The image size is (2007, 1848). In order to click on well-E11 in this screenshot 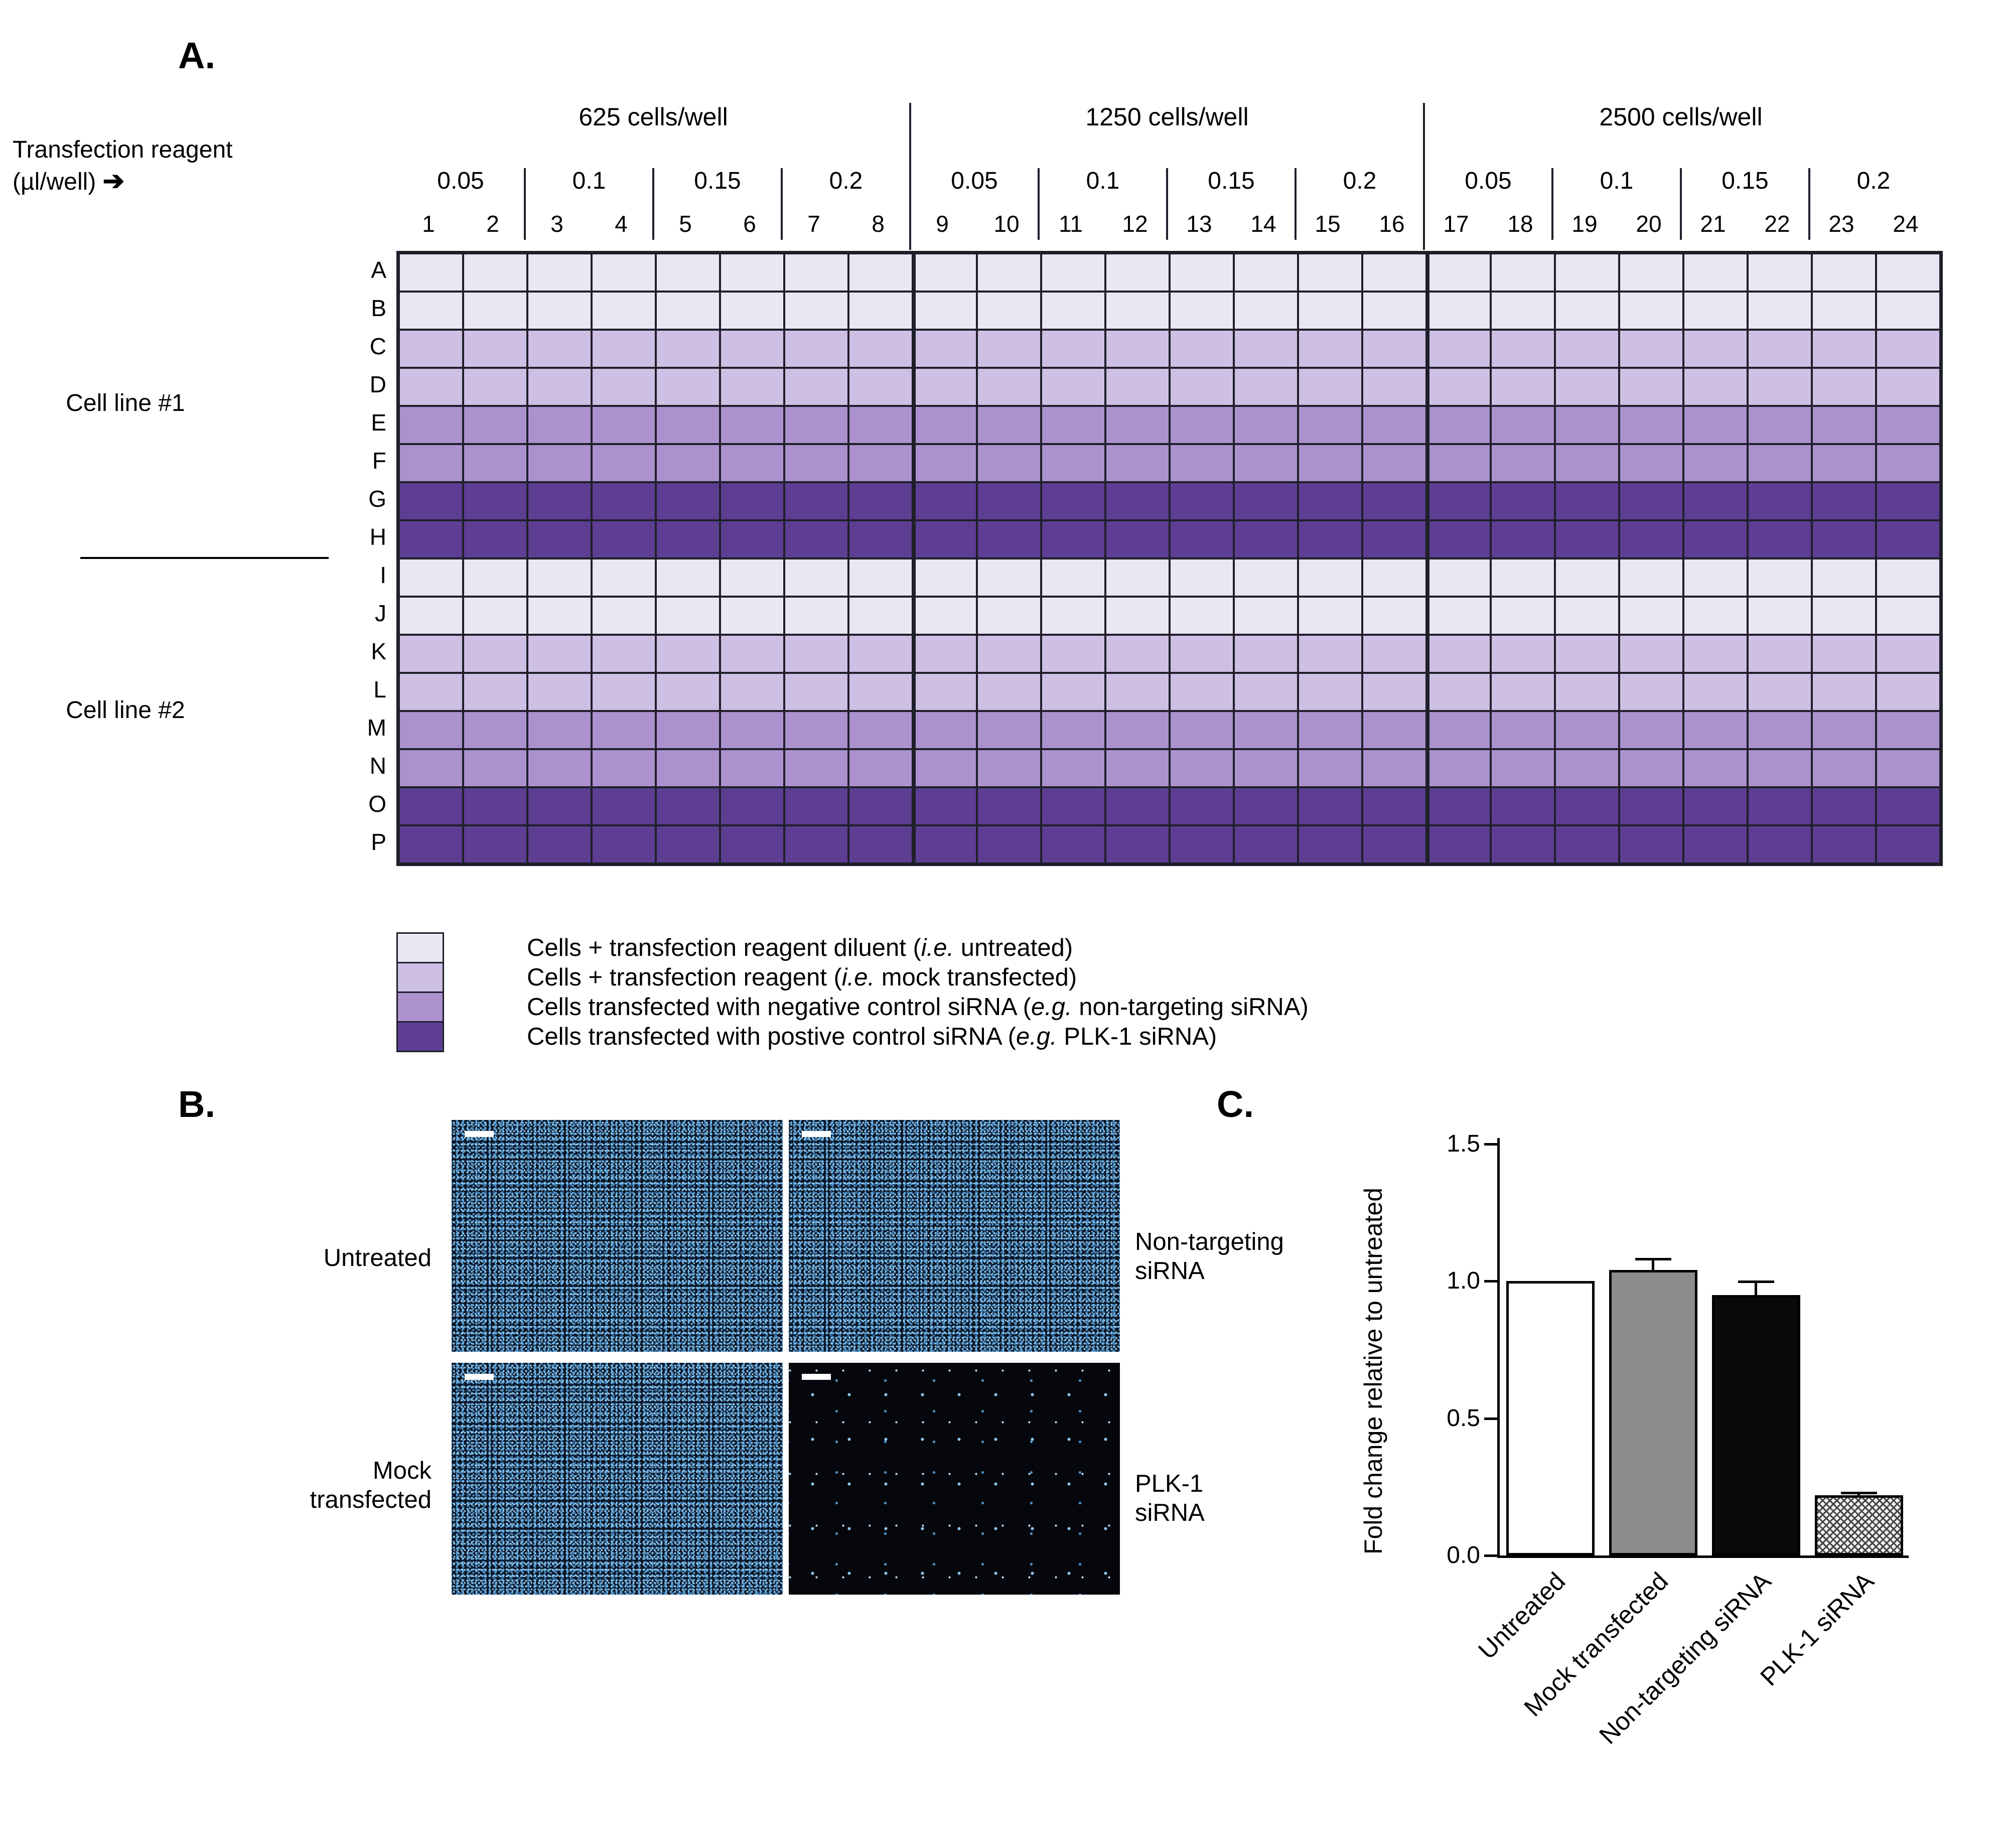, I will do `click(1073, 425)`.